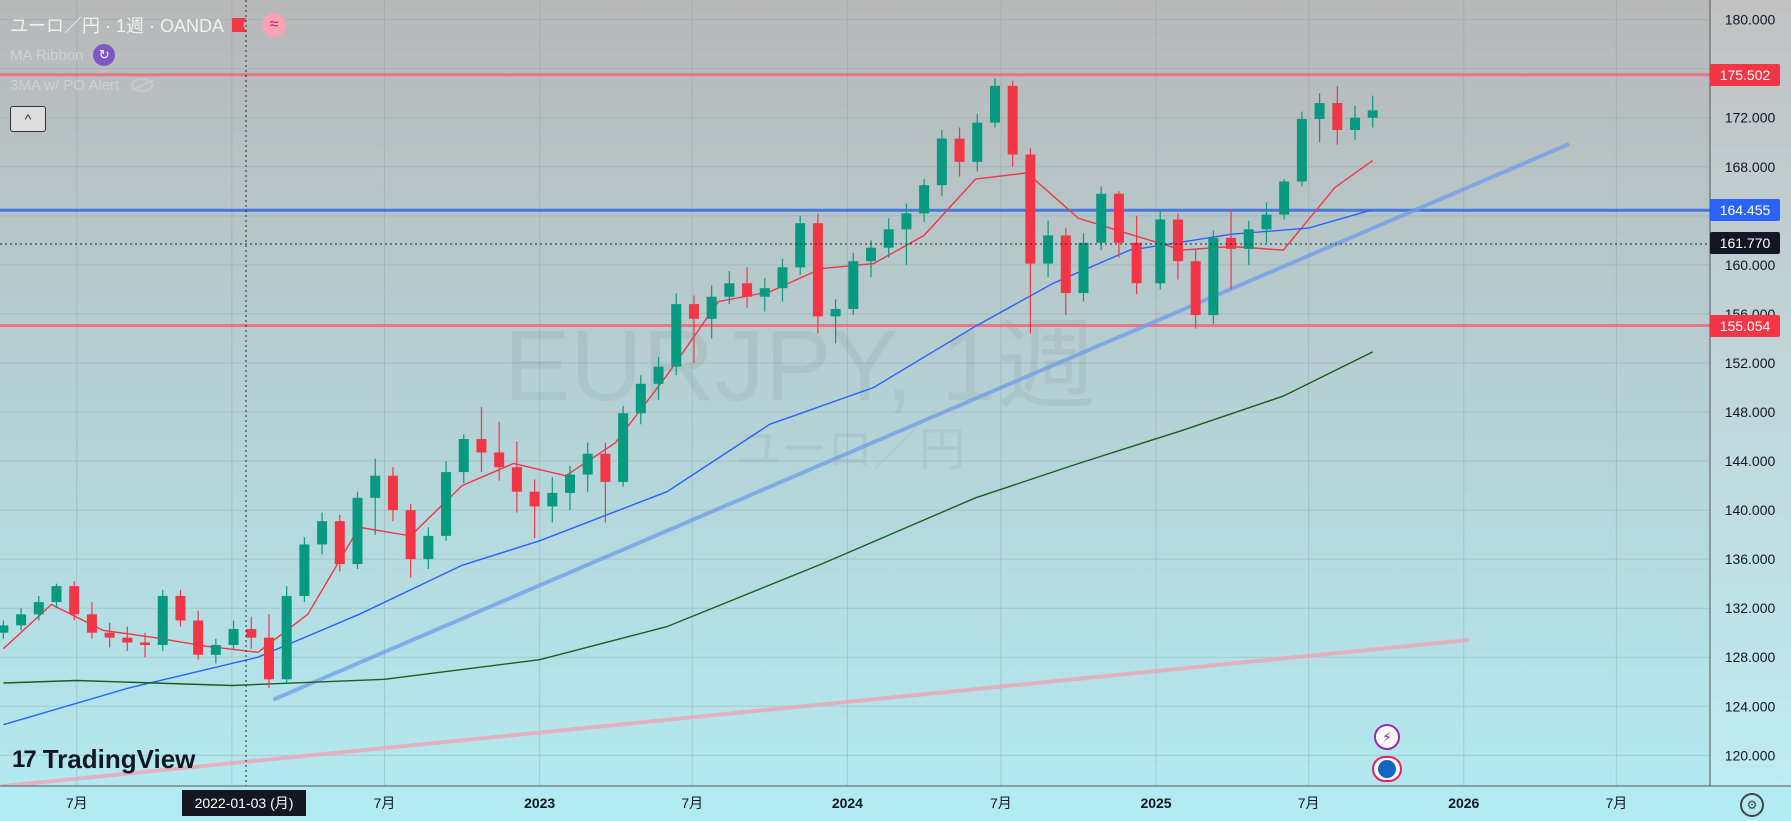  Describe the element at coordinates (1750, 461) in the screenshot. I see `price-tick-label: 144.000` at that location.